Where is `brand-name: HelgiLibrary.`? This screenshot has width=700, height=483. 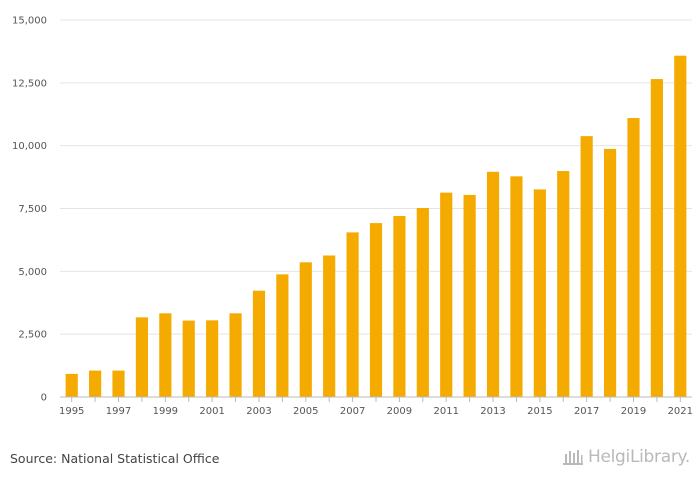 brand-name: HelgiLibrary. is located at coordinates (638, 457).